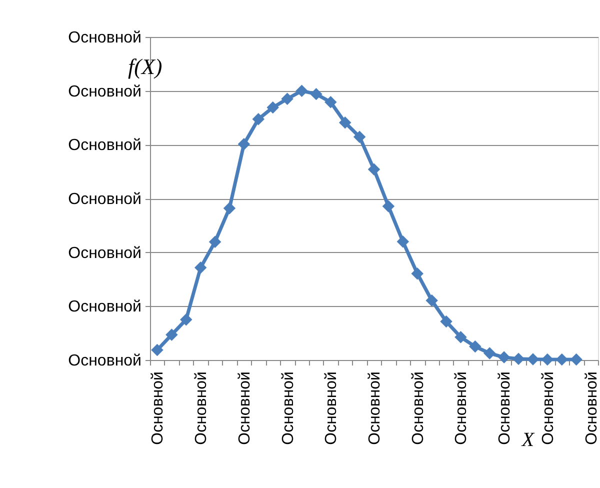 This screenshot has height=488, width=600. I want to click on x-axis-title: X, so click(527, 440).